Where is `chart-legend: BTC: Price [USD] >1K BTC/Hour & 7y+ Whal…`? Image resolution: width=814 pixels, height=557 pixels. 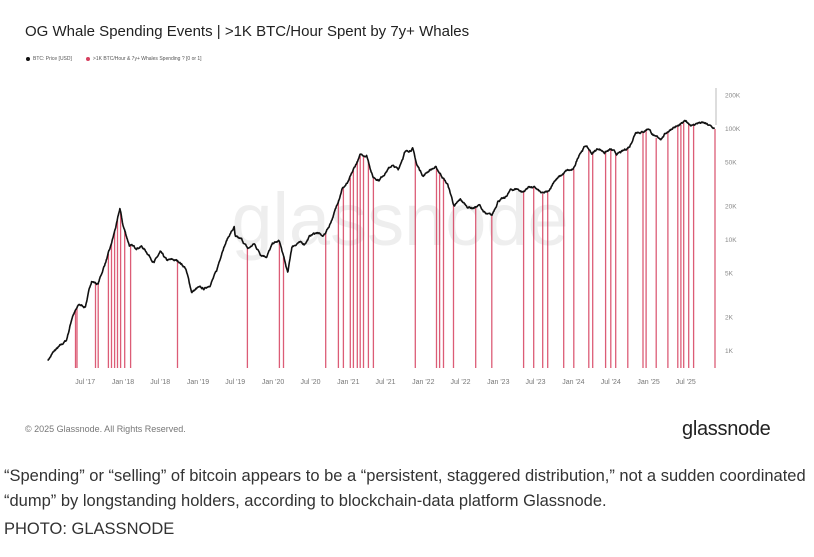
chart-legend: BTC: Price [USD] >1K BTC/Hour & 7y+ Whal… is located at coordinates (114, 59).